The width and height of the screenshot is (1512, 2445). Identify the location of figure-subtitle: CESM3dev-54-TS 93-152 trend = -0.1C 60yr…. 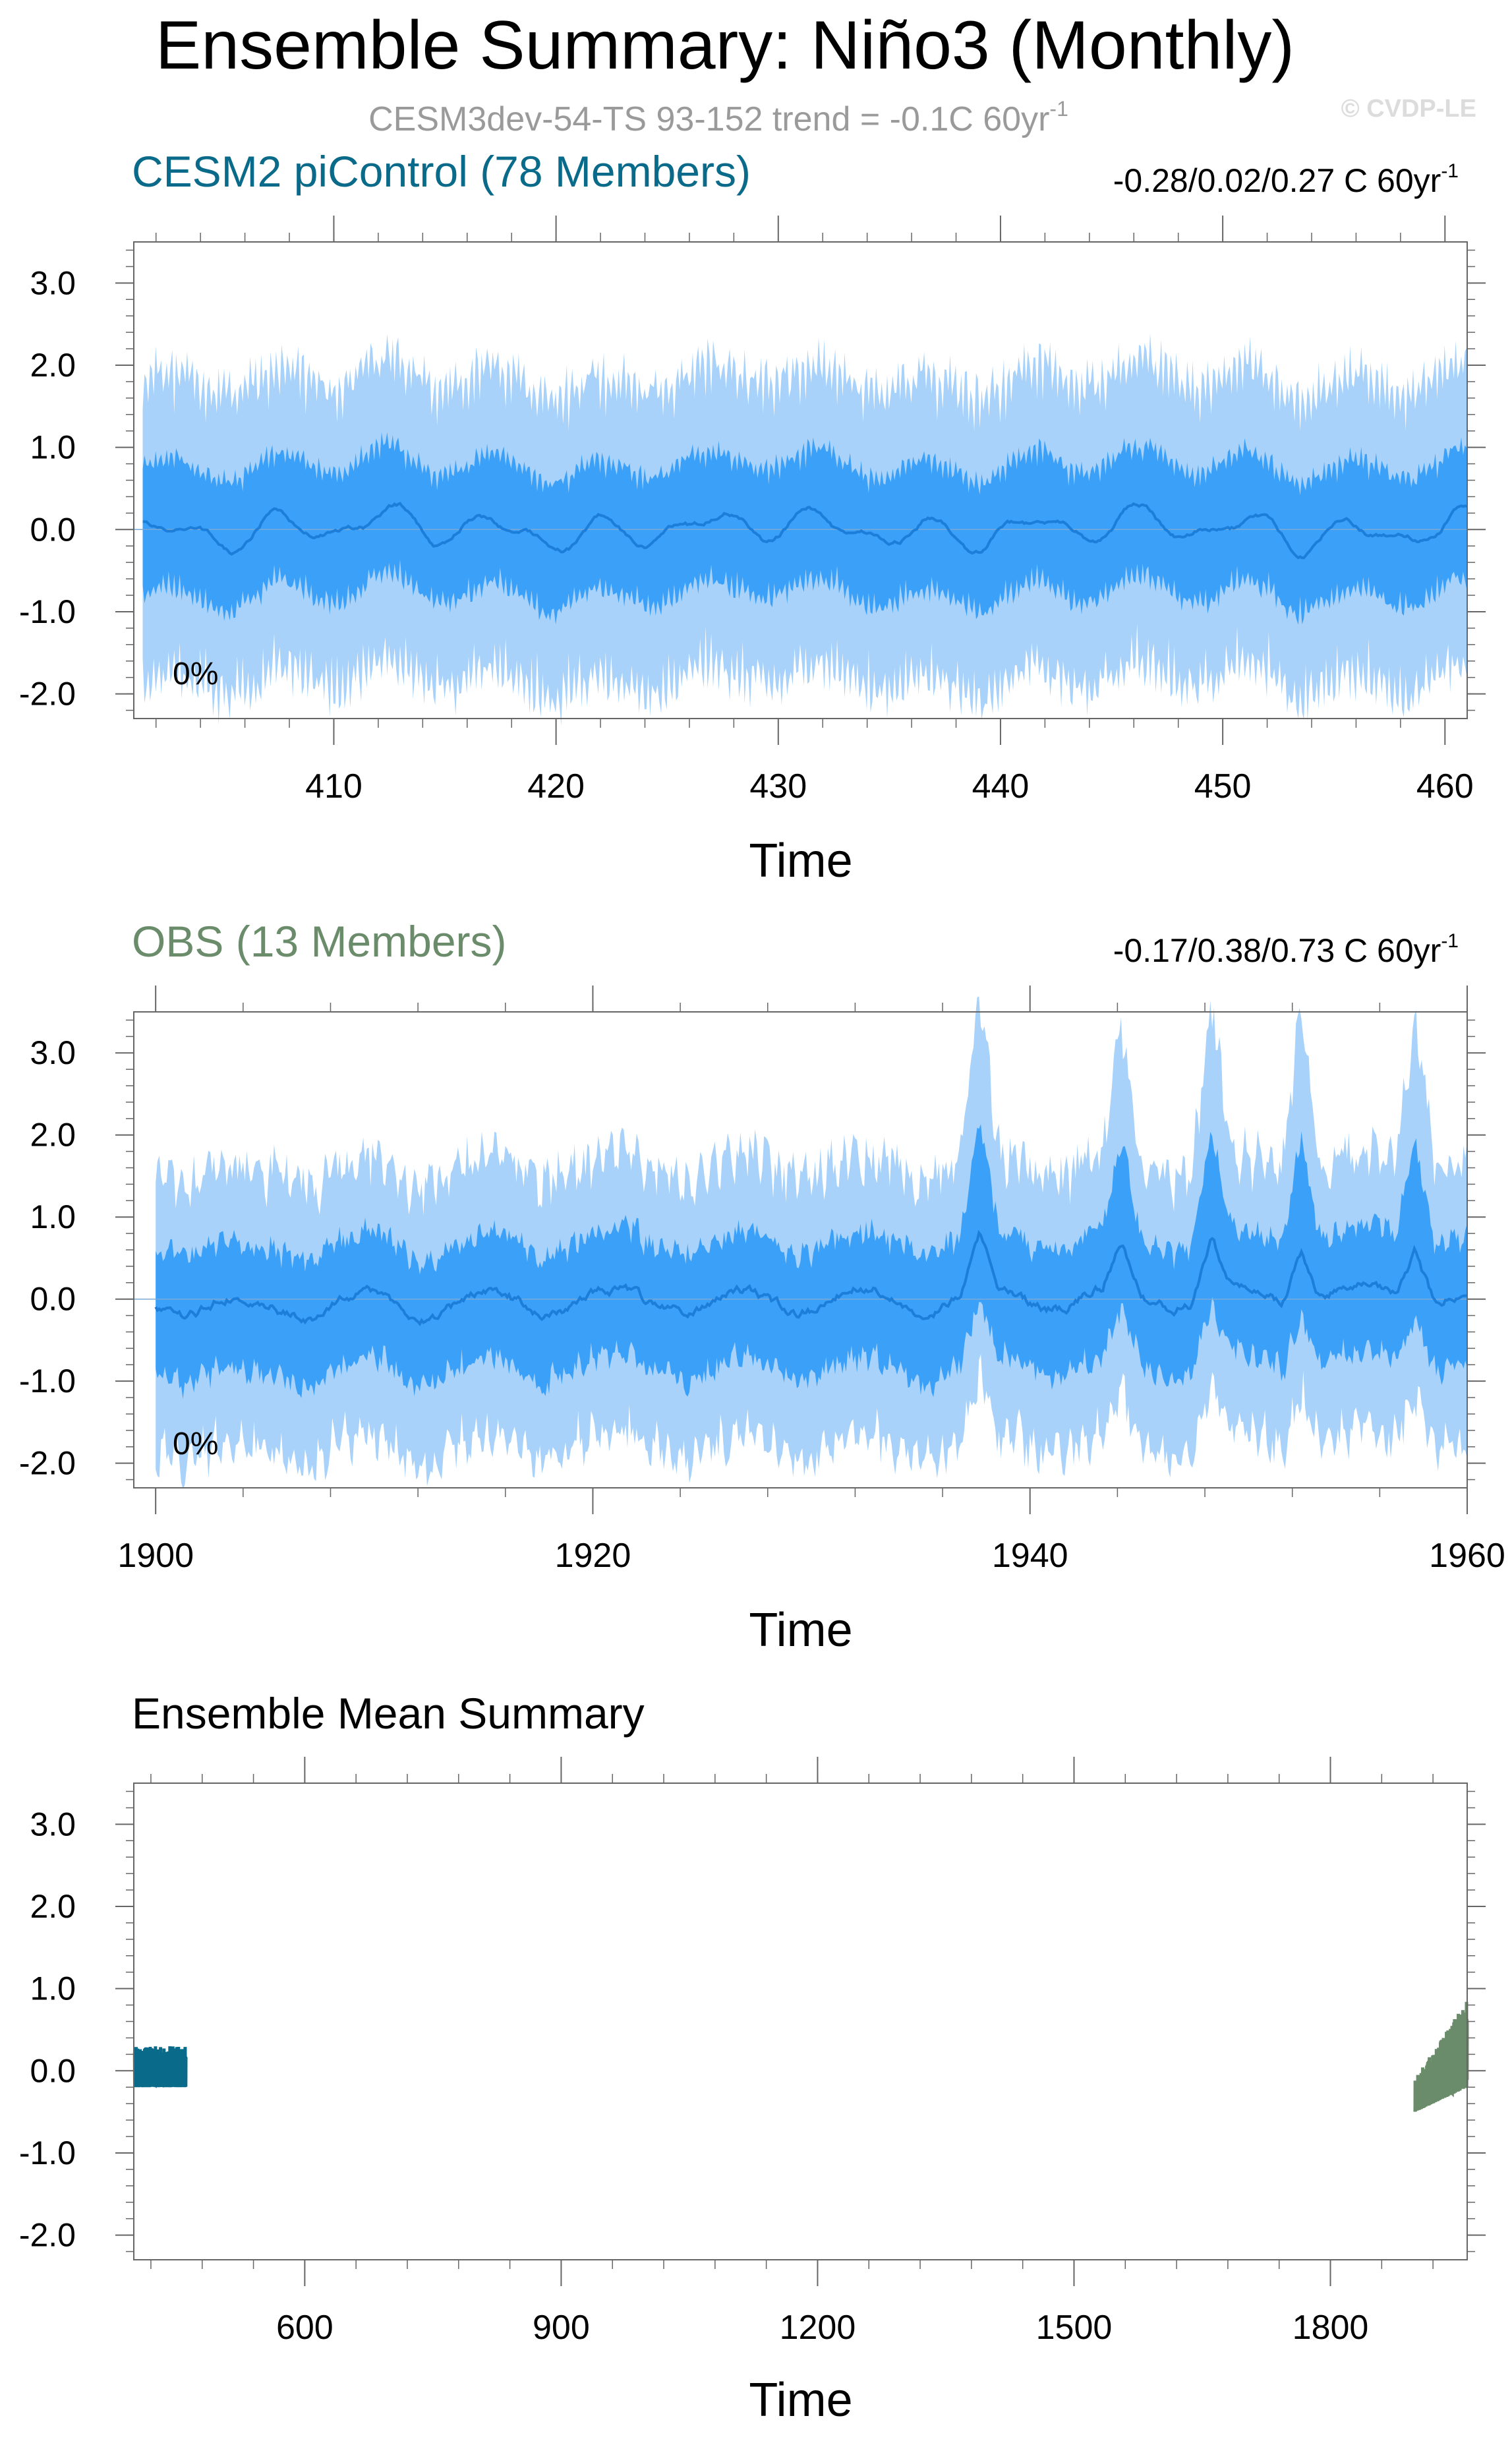
(718, 117).